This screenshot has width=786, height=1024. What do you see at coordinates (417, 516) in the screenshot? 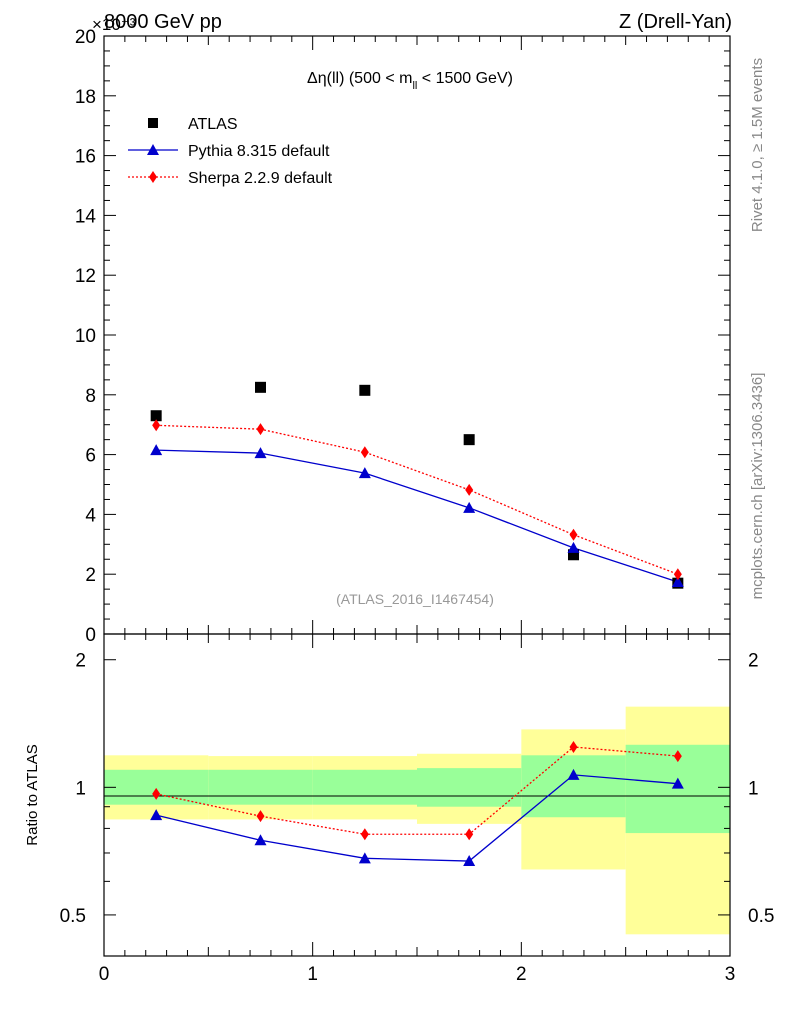
I see `pythia-main-line` at bounding box center [417, 516].